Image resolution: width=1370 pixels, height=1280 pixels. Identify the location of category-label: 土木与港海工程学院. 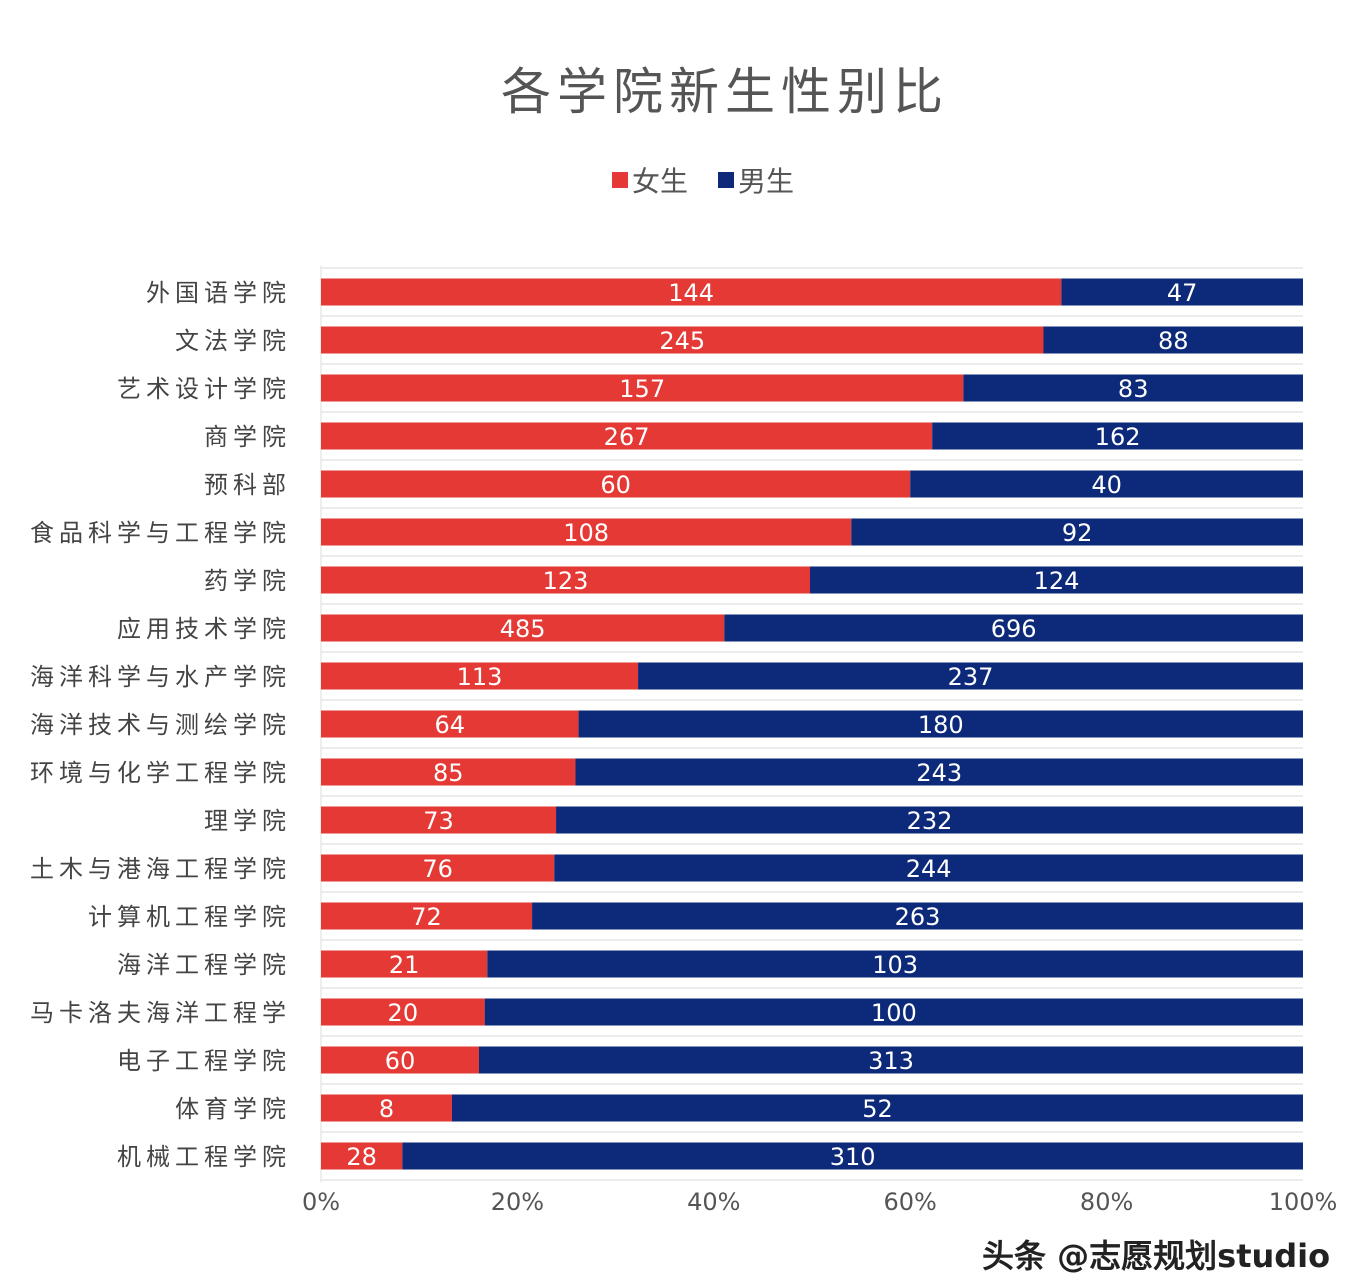
(160, 869).